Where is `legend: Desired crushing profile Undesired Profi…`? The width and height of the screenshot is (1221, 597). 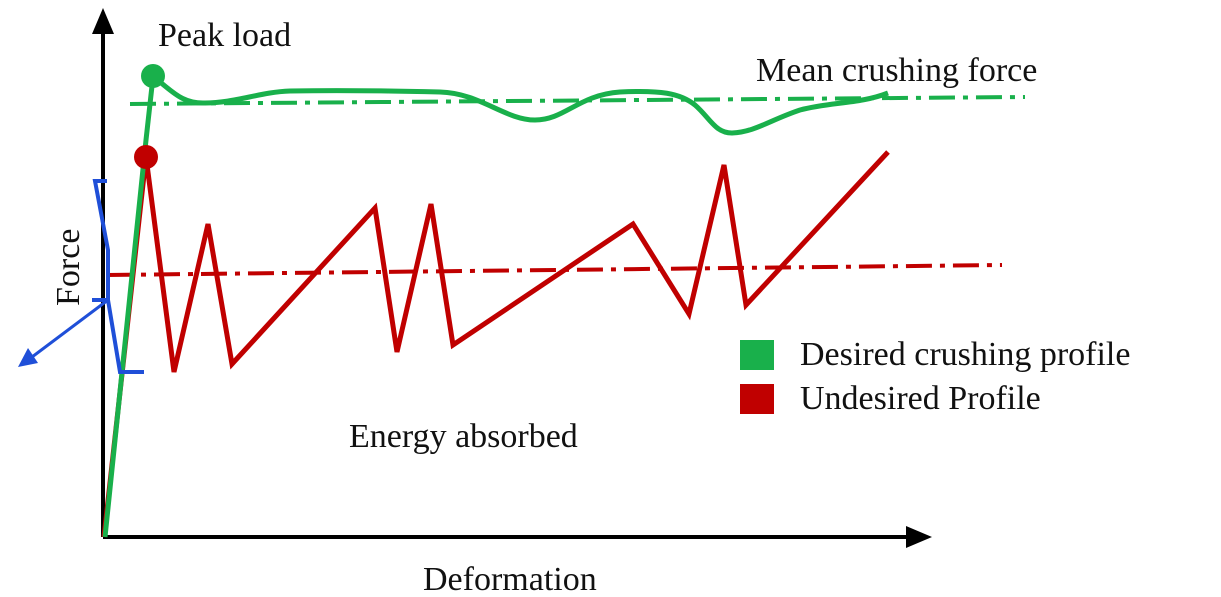
legend: Desired crushing profile Undesired Profi… is located at coordinates (935, 376).